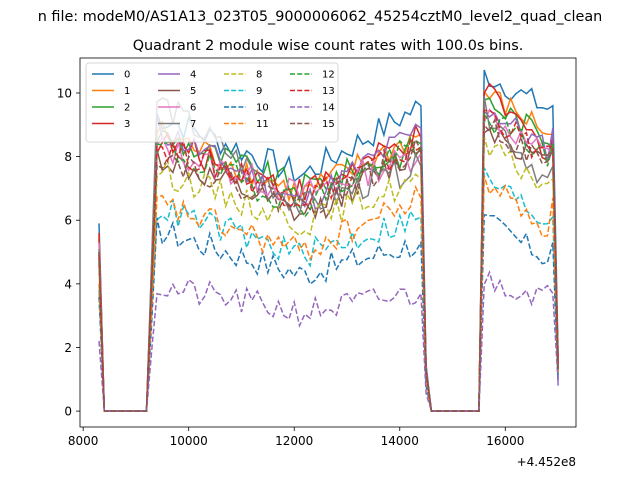 This screenshot has height=480, width=640. What do you see at coordinates (193, 124) in the screenshot?
I see `legend-label: 7` at bounding box center [193, 124].